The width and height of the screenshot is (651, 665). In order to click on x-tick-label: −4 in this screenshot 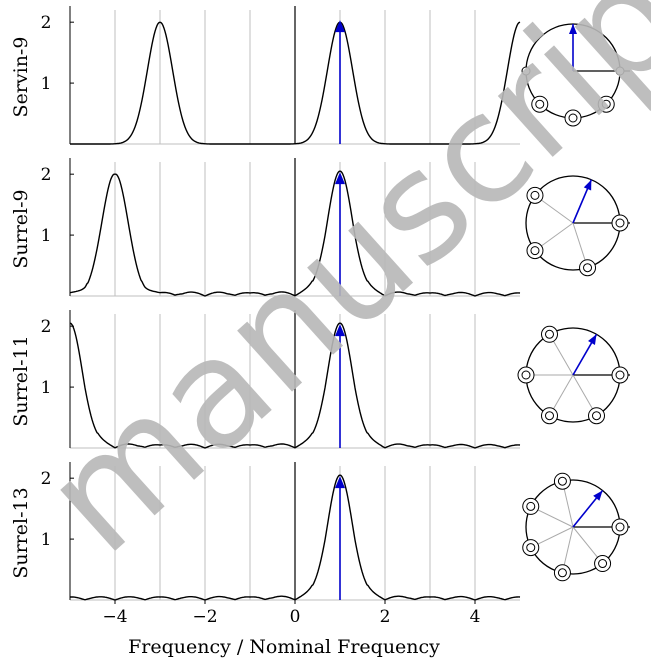, I will do `click(114, 617)`.